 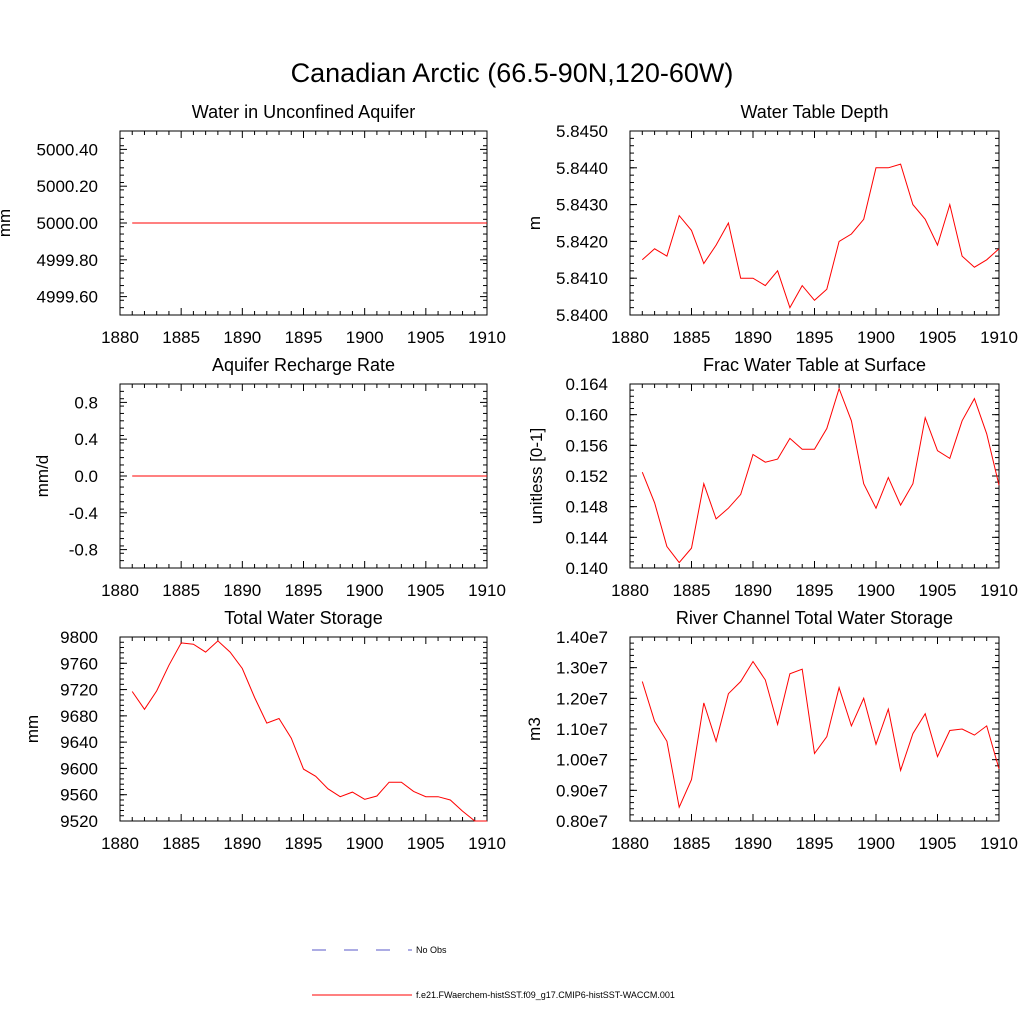 What do you see at coordinates (303, 365) in the screenshot?
I see `panel-title: Aquifer Recharge Rate` at bounding box center [303, 365].